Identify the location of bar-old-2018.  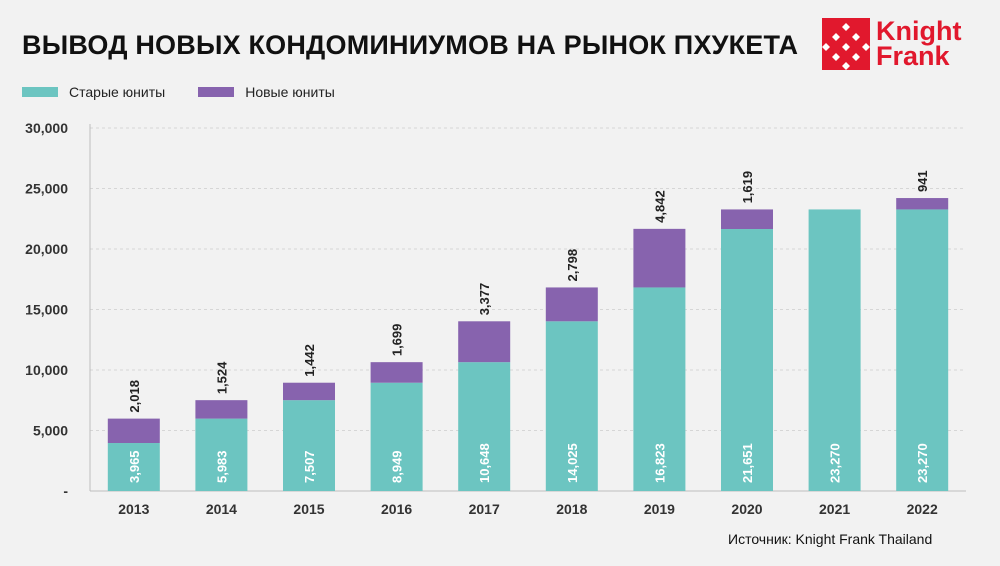
(571, 406).